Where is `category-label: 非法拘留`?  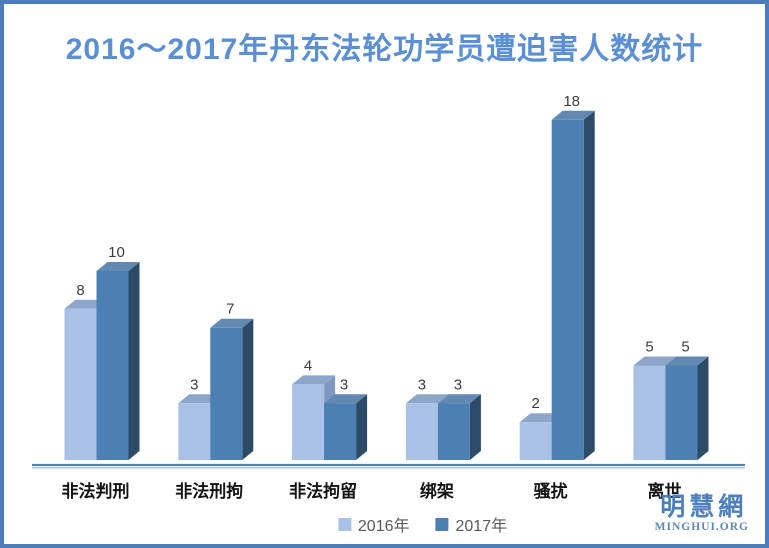
category-label: 非法拘留 is located at coordinates (323, 491).